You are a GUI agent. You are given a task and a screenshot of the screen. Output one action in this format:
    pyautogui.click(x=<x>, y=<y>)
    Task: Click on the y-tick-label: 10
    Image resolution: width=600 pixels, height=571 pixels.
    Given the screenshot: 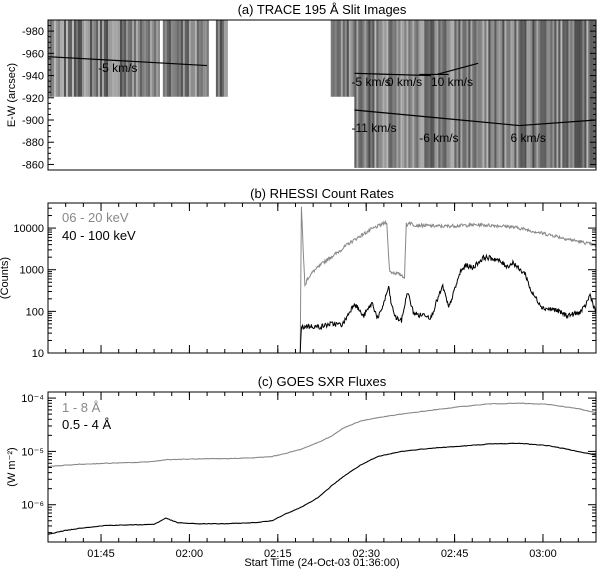 What is the action you would take?
    pyautogui.click(x=38, y=354)
    